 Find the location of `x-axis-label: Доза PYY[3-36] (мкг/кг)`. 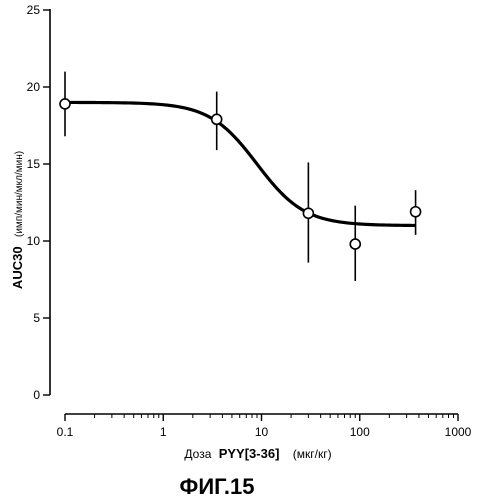

x-axis-label: Доза PYY[3-36] (мкг/кг) is located at coordinates (257, 453).